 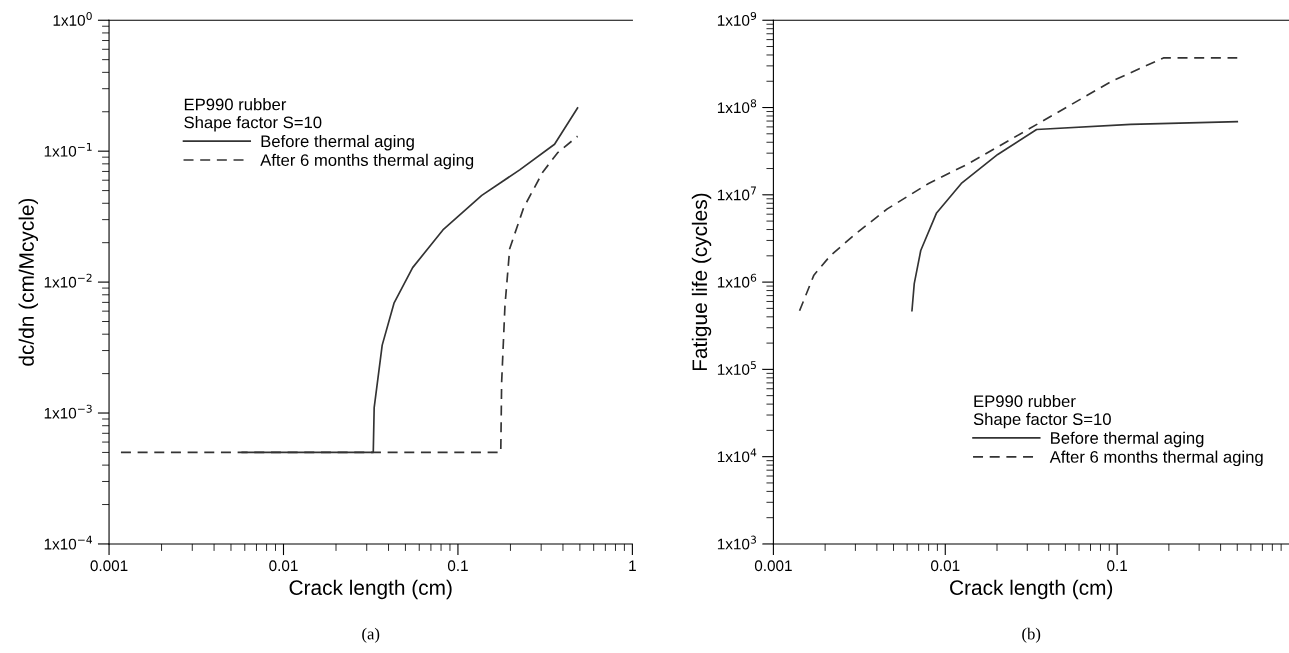 I want to click on text: (b), so click(x=1031, y=635).